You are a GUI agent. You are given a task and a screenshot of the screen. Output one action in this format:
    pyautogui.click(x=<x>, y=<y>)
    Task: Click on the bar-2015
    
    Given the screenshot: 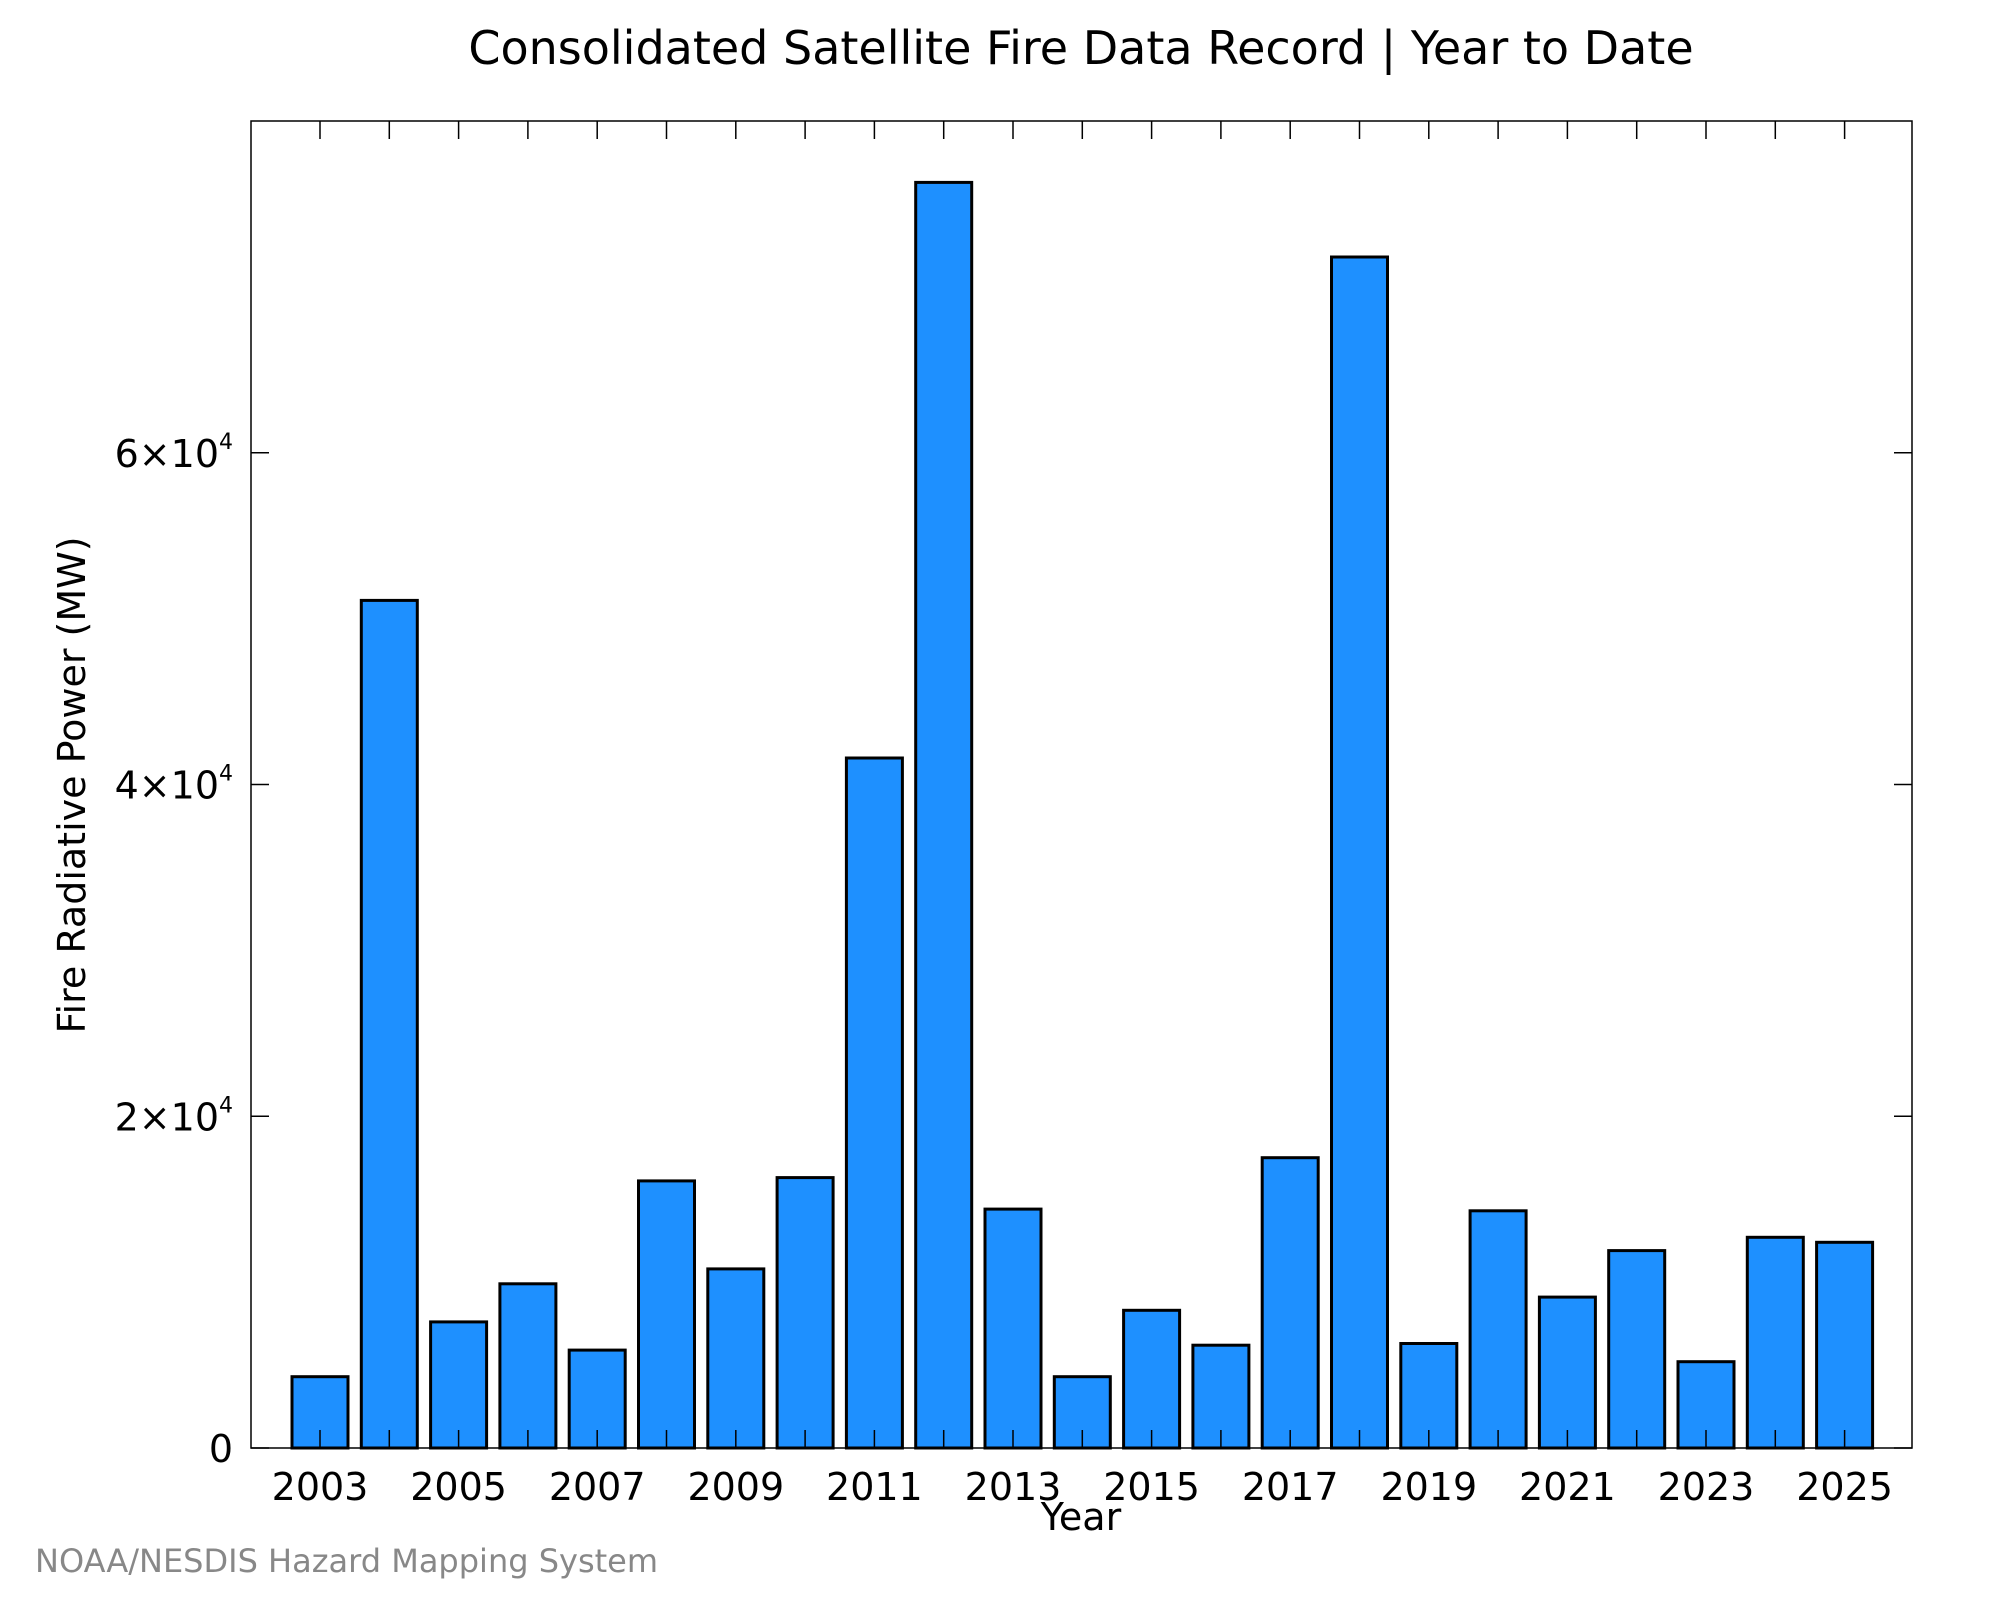 What is the action you would take?
    pyautogui.click(x=1152, y=1379)
    